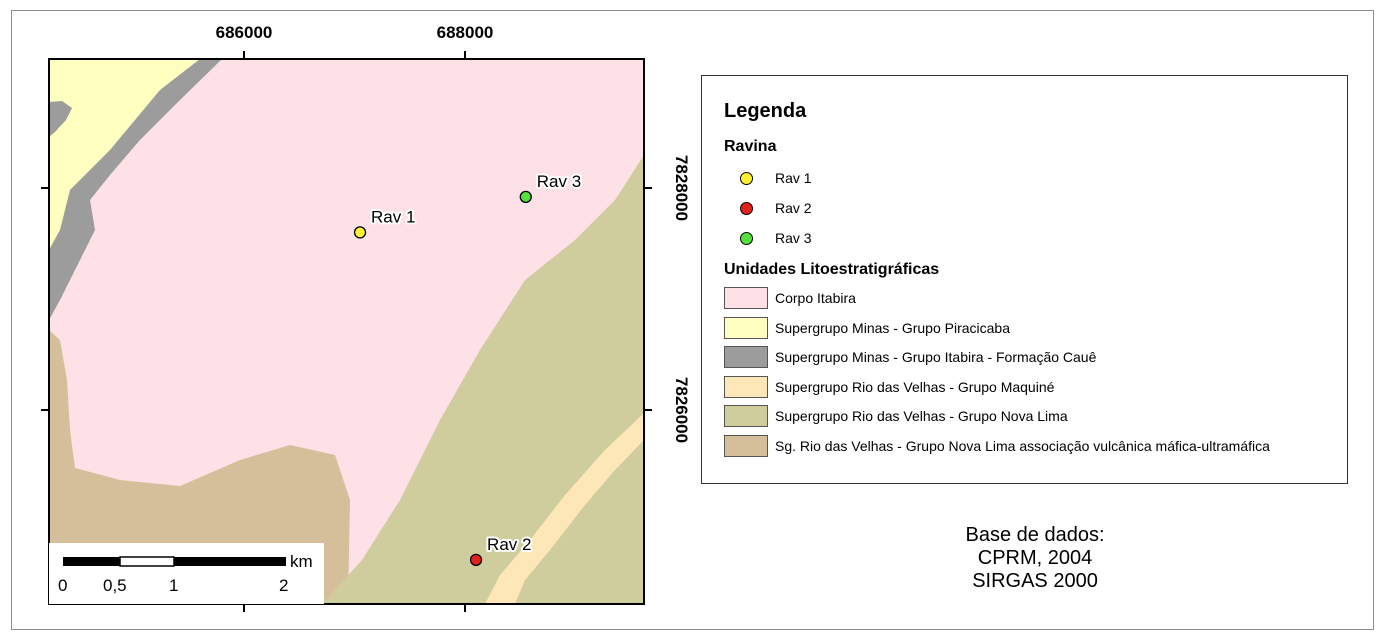  Describe the element at coordinates (283, 585) in the screenshot. I see `scale-label-2: 2` at that location.